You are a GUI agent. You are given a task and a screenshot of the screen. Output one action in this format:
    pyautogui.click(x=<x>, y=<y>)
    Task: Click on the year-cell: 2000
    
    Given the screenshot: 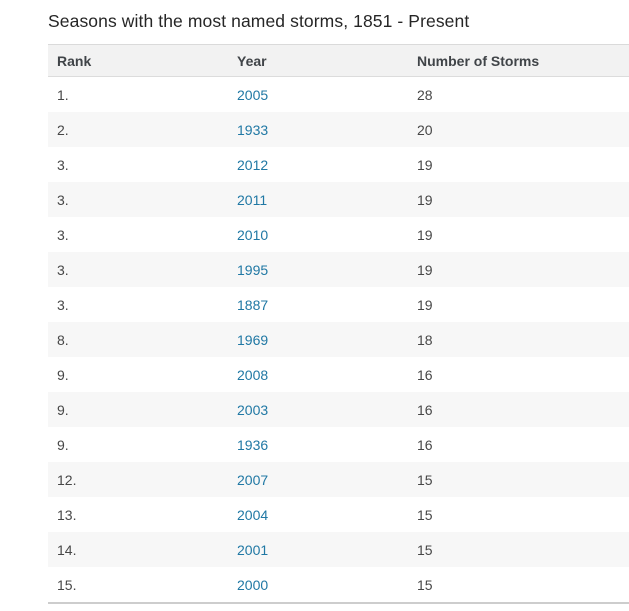 What is the action you would take?
    pyautogui.click(x=318, y=585)
    